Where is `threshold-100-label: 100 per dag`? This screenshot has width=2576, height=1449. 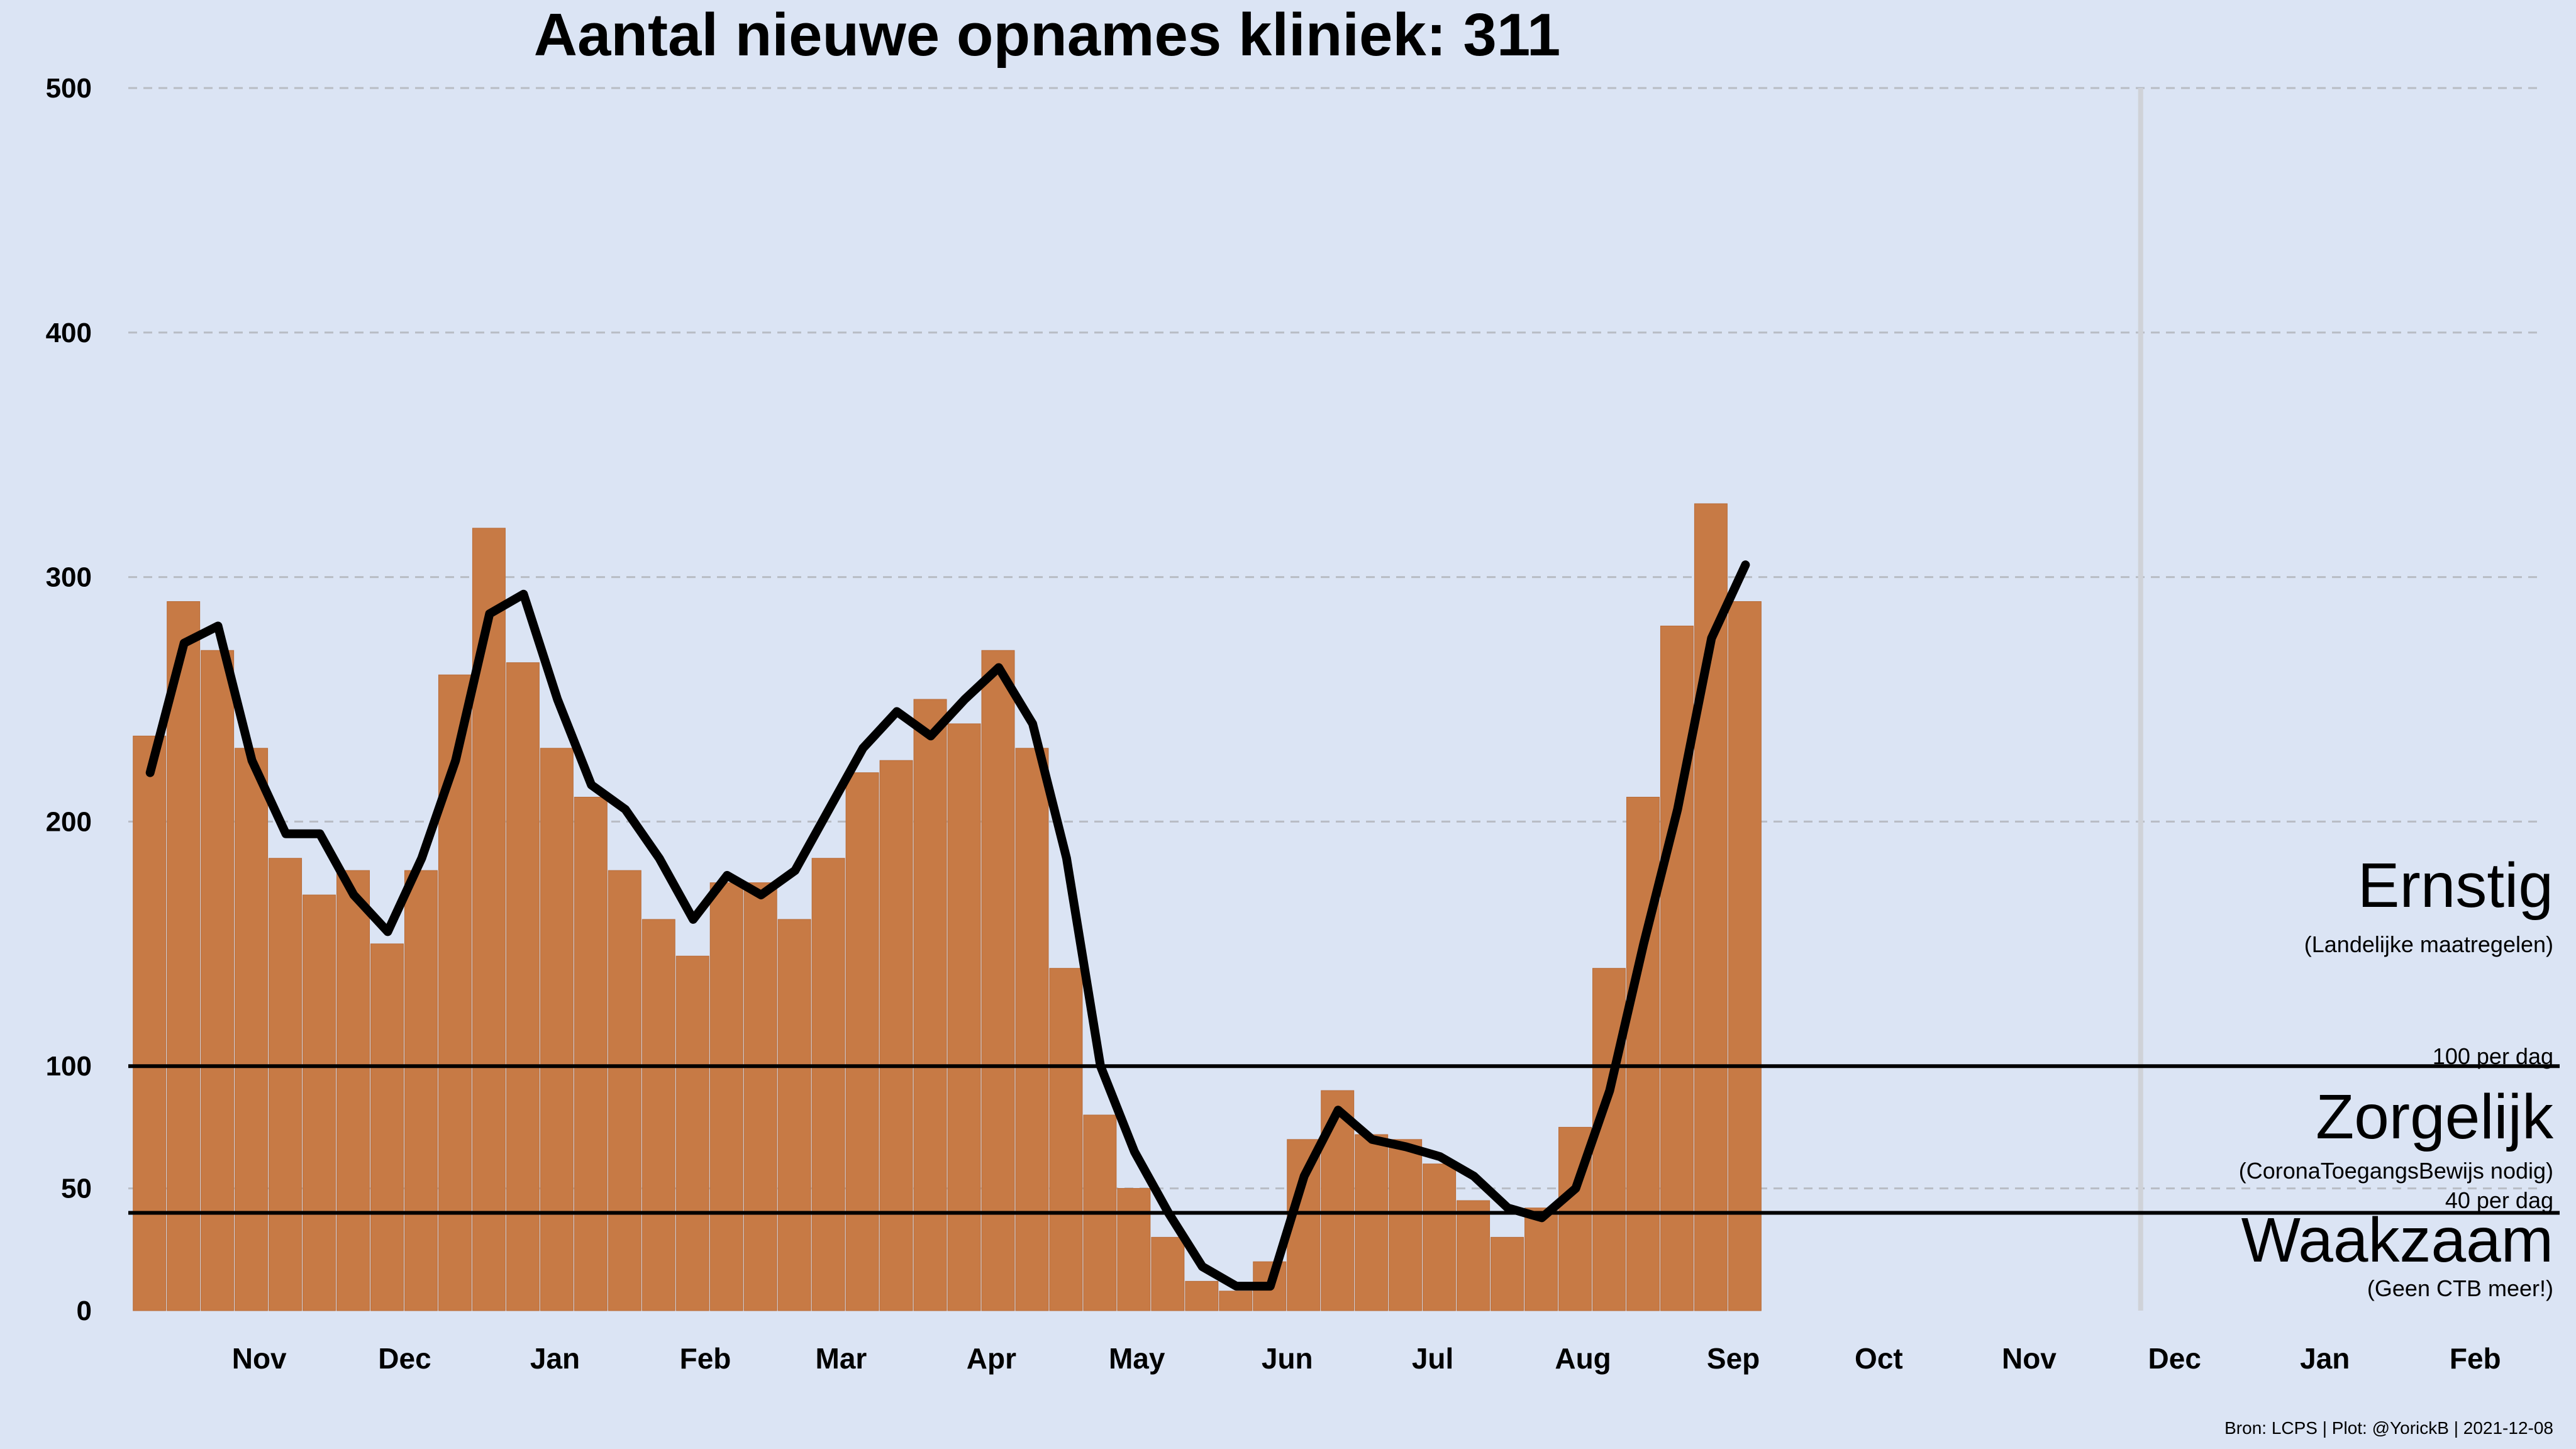
threshold-100-label: 100 per dag is located at coordinates (2493, 1056).